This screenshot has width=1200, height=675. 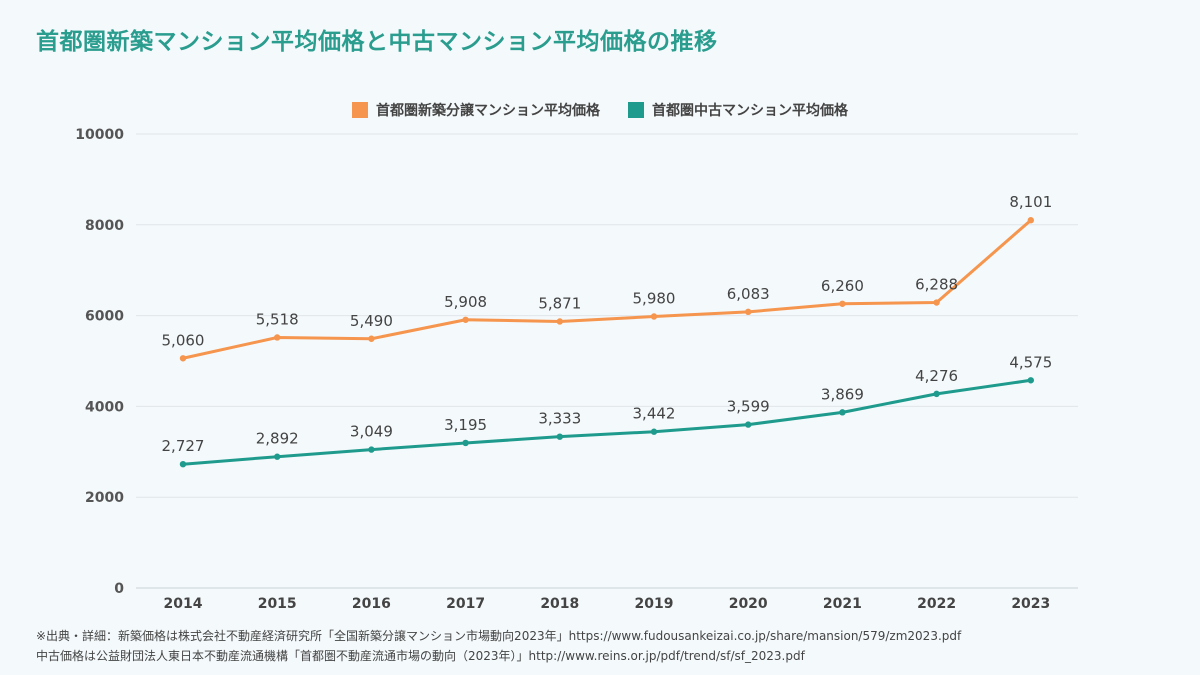 I want to click on x-tick-label: 2017, so click(x=465, y=604).